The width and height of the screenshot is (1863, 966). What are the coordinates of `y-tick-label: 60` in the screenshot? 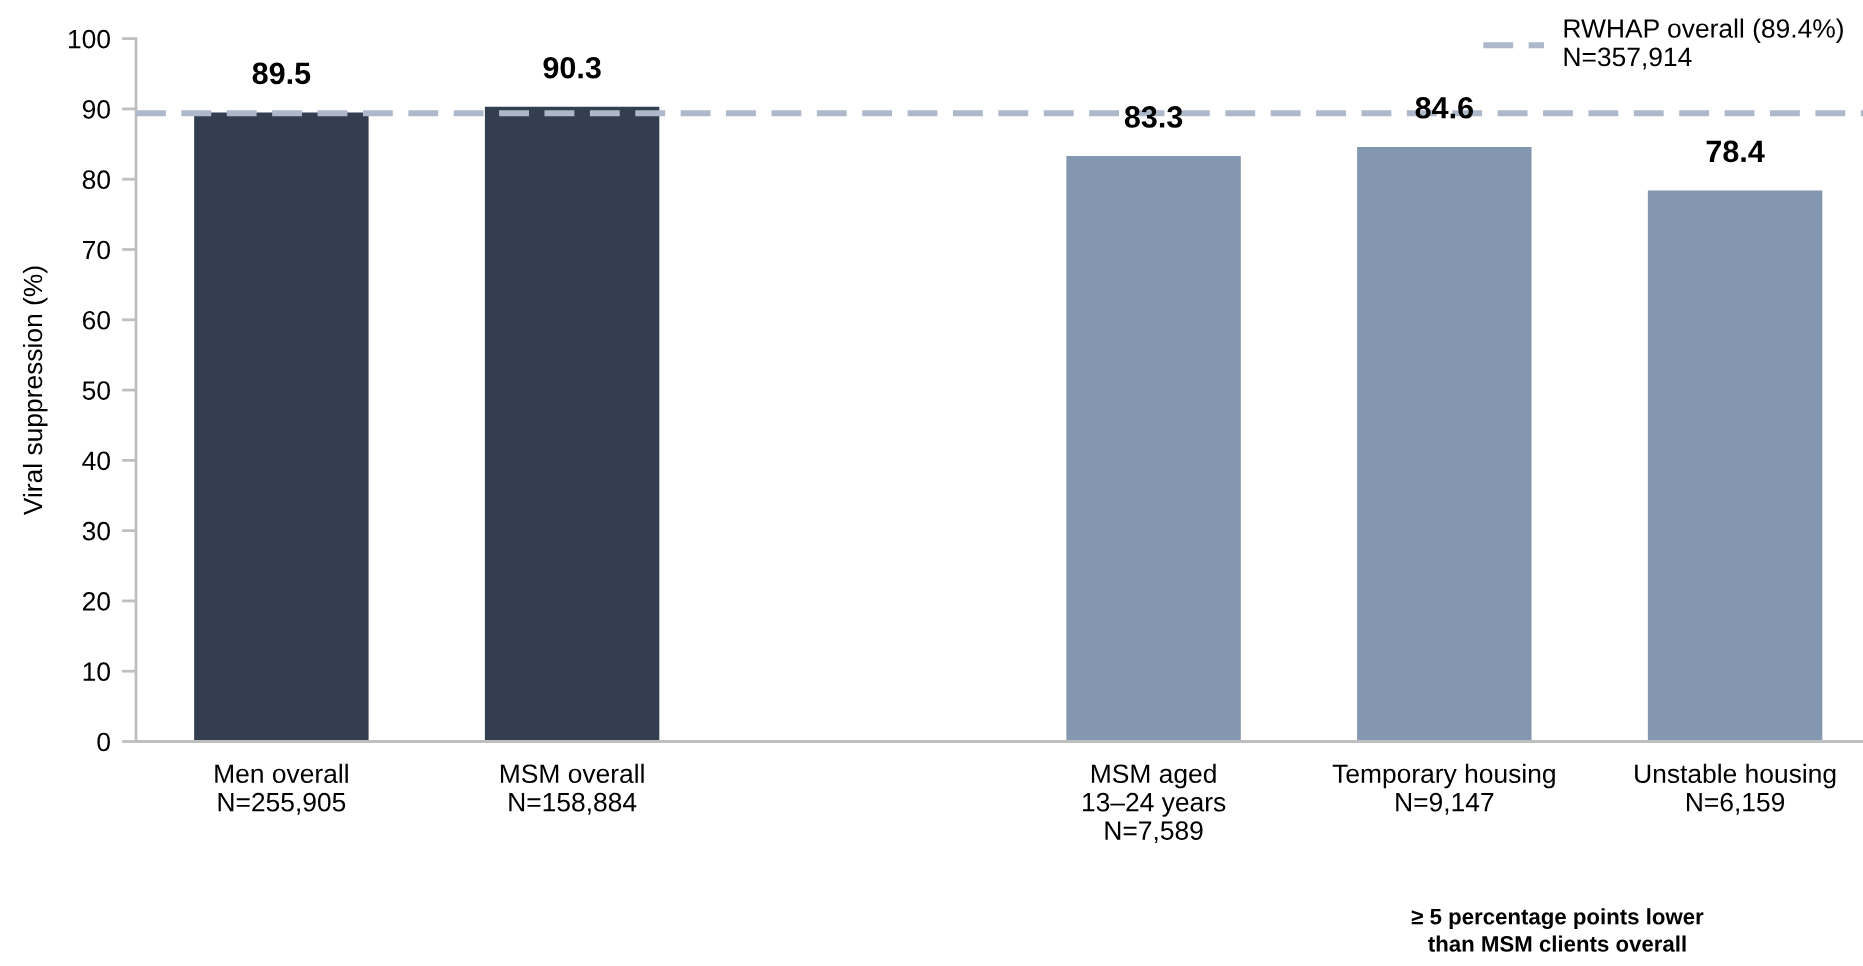 It's located at (96, 320).